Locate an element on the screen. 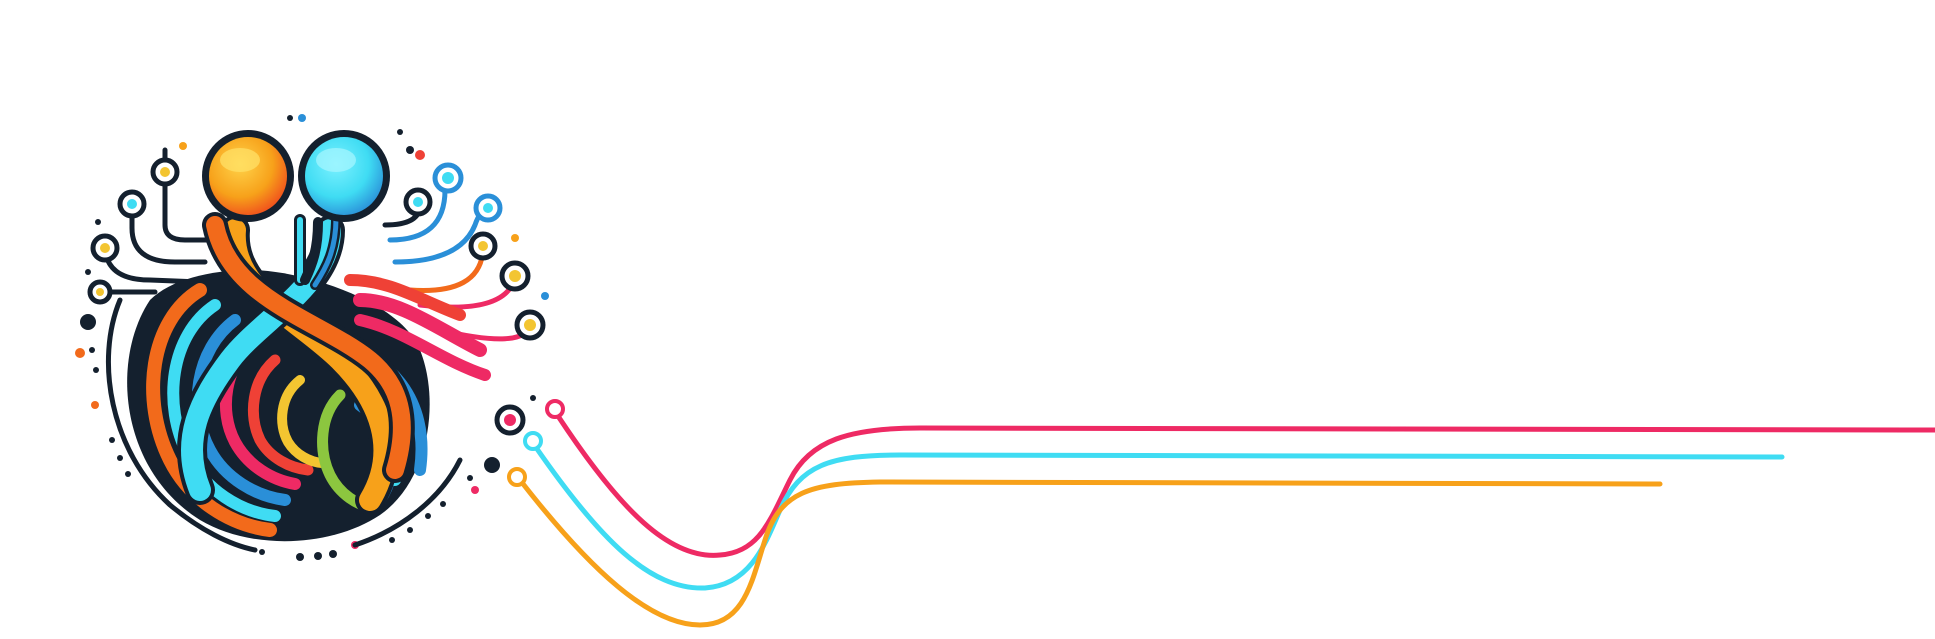 The height and width of the screenshot is (639, 1935). orange-line is located at coordinates (1090, 552).